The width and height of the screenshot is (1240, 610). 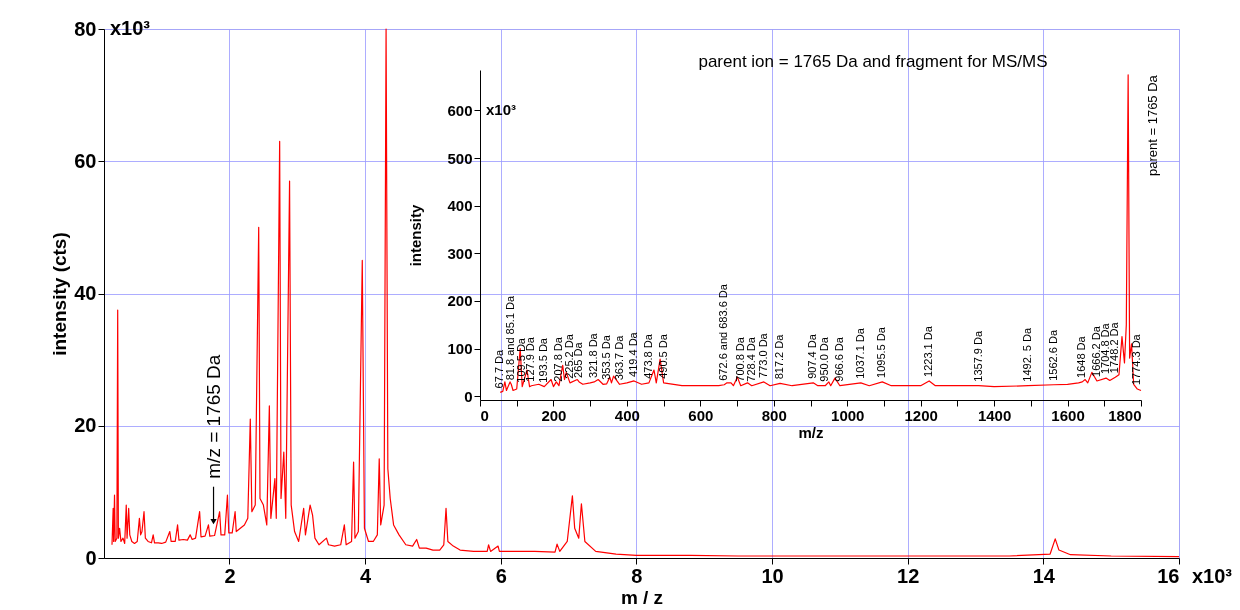 I want to click on x-tick-label: 800, so click(x=774, y=415).